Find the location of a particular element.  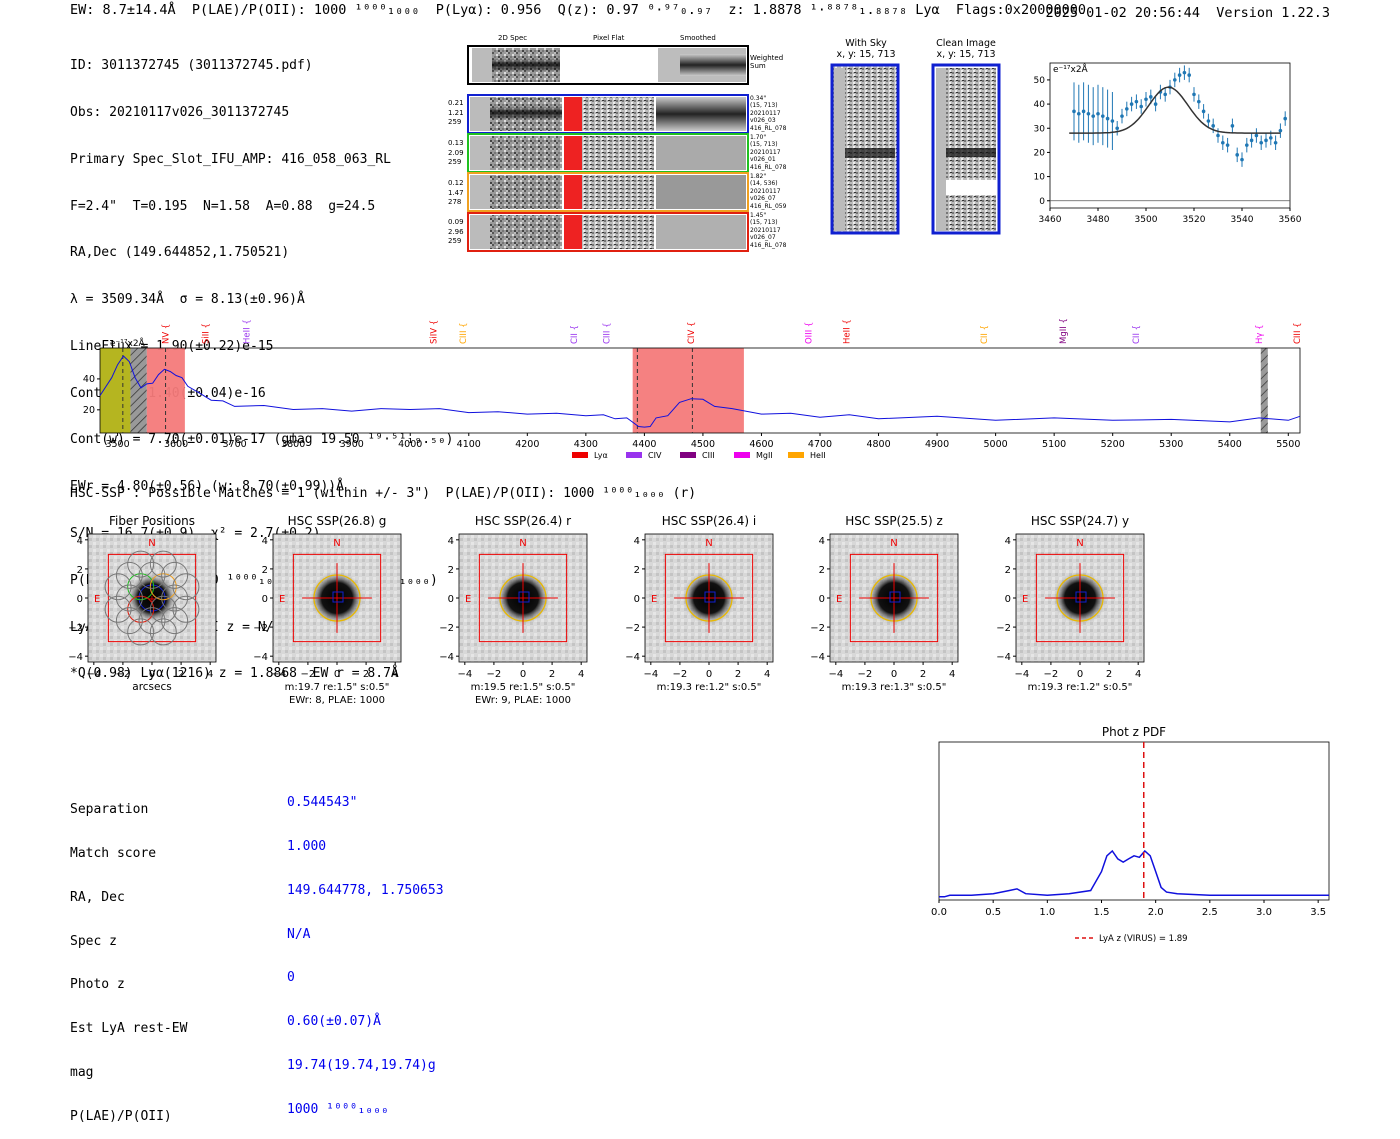

value: With Sky is located at coordinates (866, 43).